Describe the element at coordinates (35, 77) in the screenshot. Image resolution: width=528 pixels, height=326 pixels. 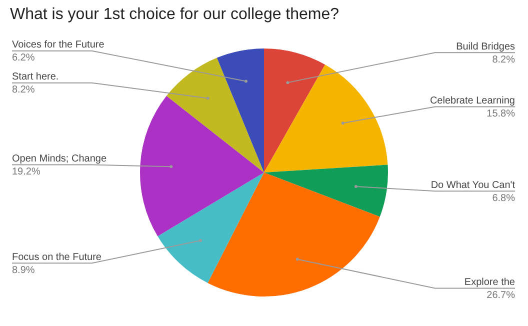
I see `slice-label: Start here.` at that location.